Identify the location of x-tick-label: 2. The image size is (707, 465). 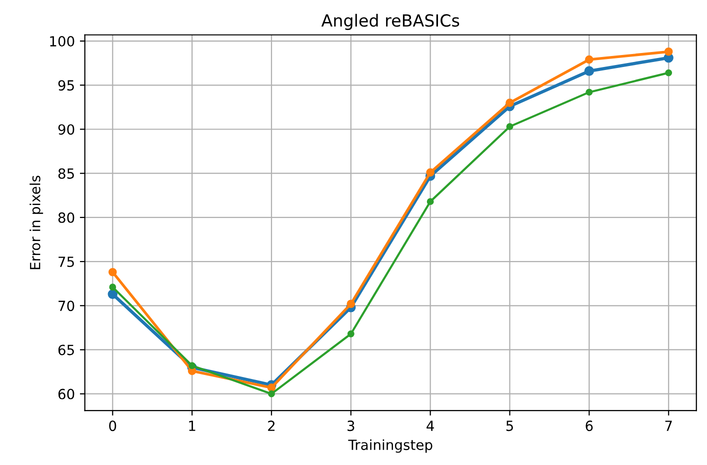
(271, 425).